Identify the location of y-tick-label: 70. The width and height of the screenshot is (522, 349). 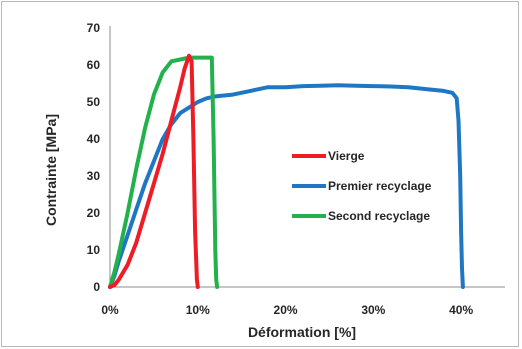
(94, 28).